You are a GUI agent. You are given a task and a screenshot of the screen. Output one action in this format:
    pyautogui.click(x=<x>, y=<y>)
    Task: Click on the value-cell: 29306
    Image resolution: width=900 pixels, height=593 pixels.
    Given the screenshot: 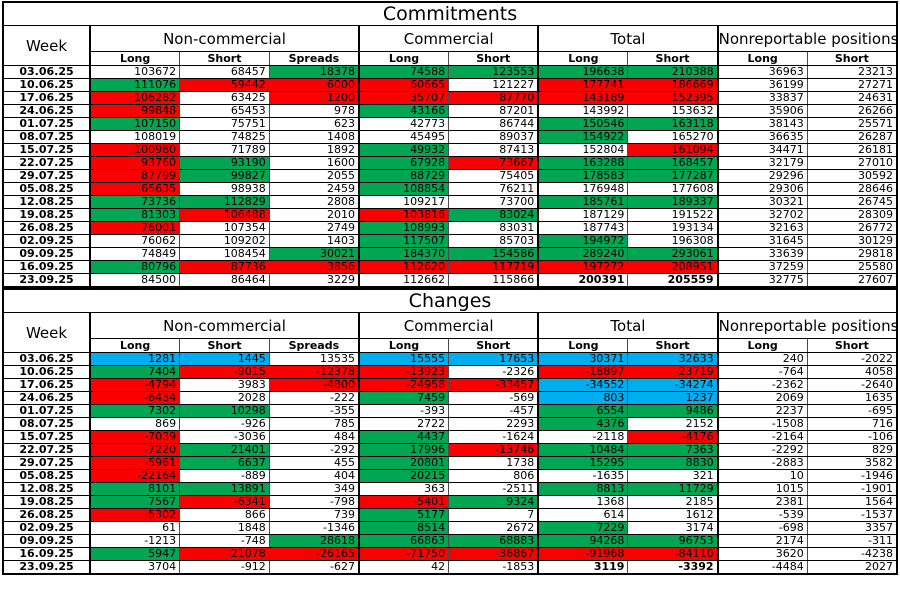 What is the action you would take?
    pyautogui.click(x=762, y=189)
    